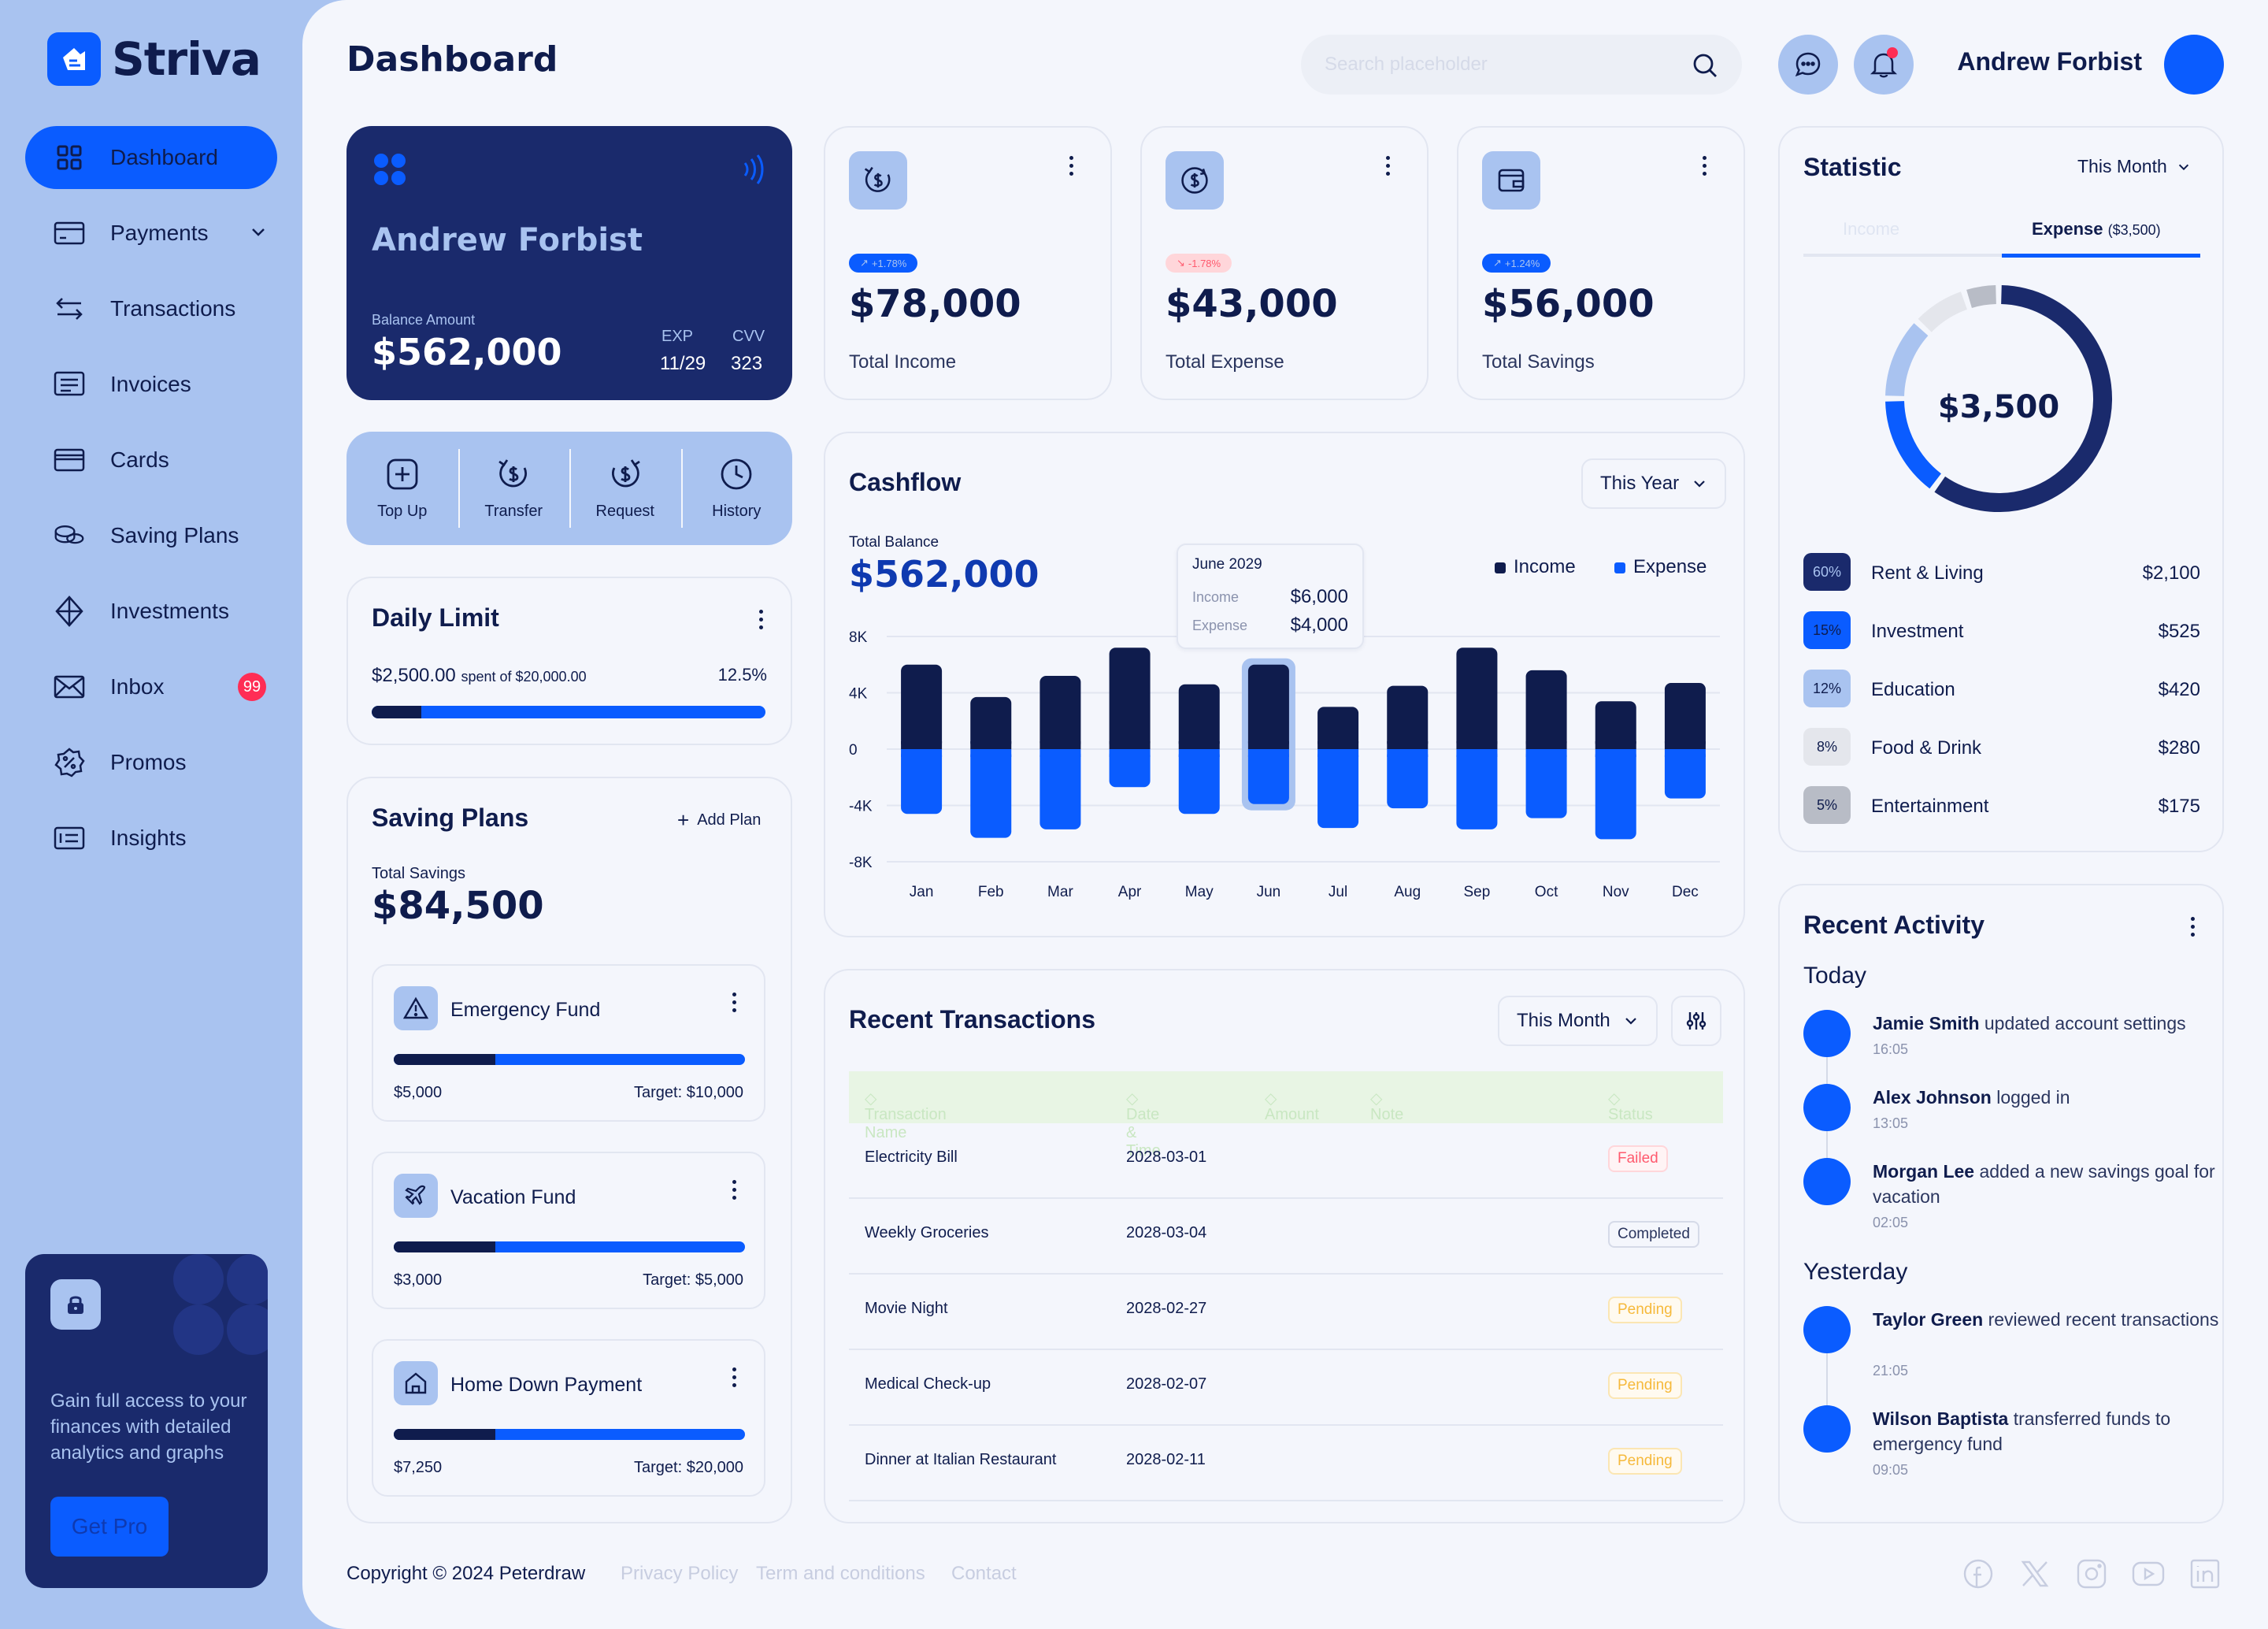 The width and height of the screenshot is (2268, 1629). What do you see at coordinates (2148, 1574) in the screenshot?
I see `youtube-icon` at bounding box center [2148, 1574].